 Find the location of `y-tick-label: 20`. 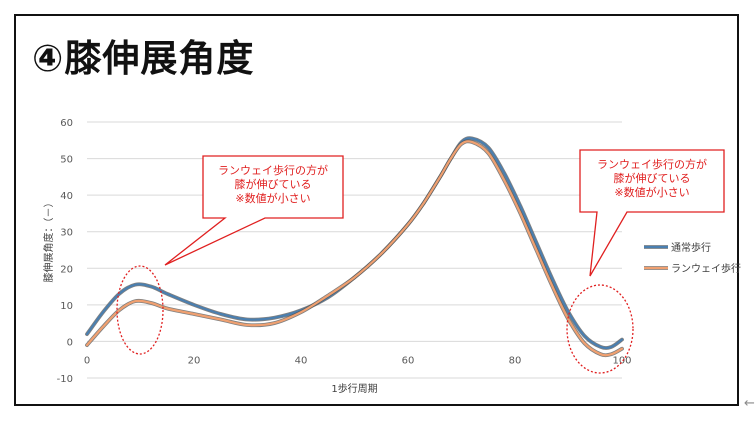

y-tick-label: 20 is located at coordinates (66, 269).